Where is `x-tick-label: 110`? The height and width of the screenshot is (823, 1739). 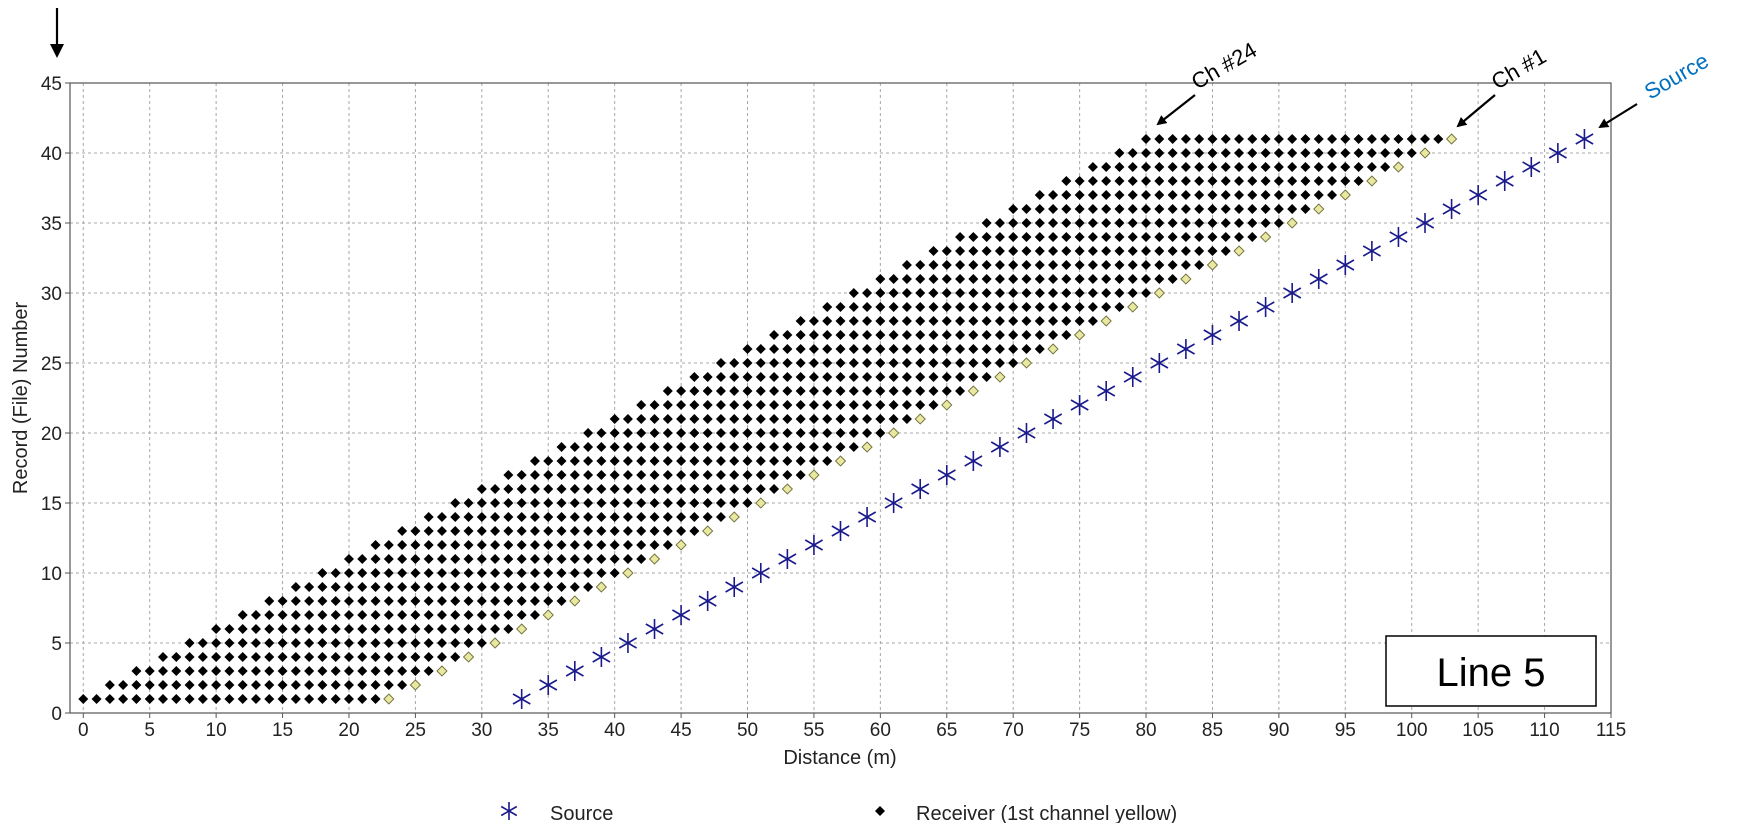
x-tick-label: 110 is located at coordinates (1544, 730).